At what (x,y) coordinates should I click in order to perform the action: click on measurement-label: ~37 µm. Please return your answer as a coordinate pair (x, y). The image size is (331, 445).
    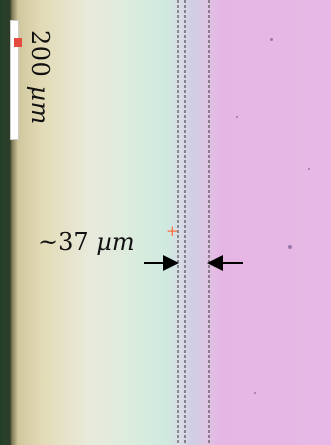
    Looking at the image, I should click on (86, 242).